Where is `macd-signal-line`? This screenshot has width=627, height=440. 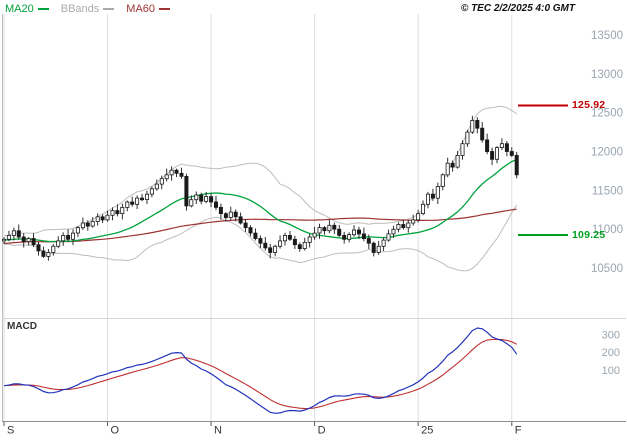 macd-signal-line is located at coordinates (260, 374).